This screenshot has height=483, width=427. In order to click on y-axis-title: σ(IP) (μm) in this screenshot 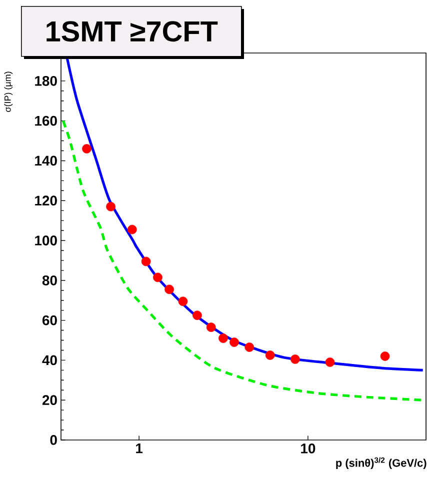, I will do `click(8, 92)`.